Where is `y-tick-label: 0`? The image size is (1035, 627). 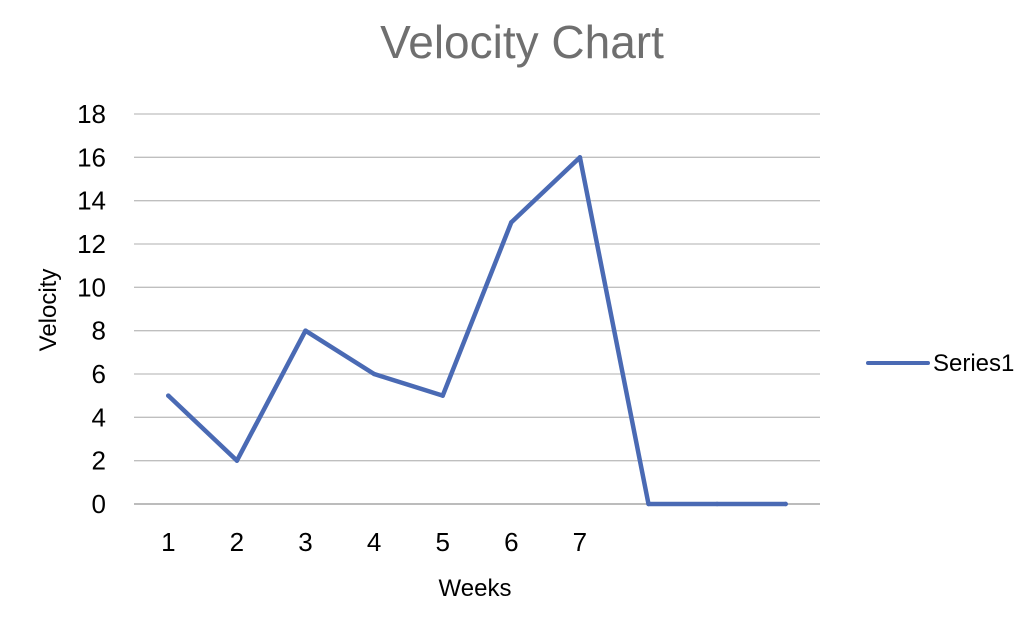
y-tick-label: 0 is located at coordinates (99, 504).